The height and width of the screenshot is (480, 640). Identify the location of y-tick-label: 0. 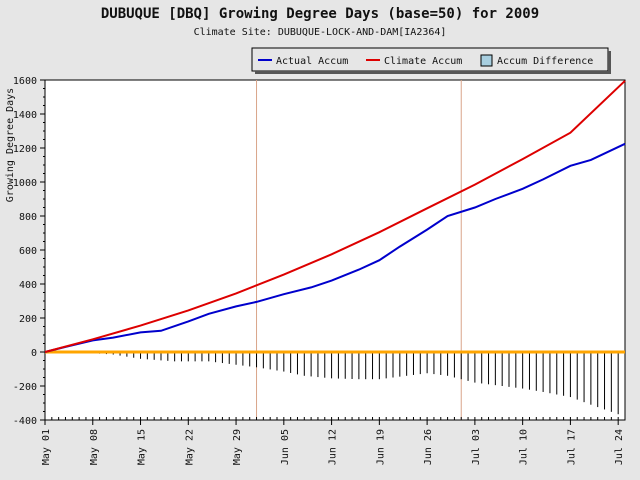
(34, 353).